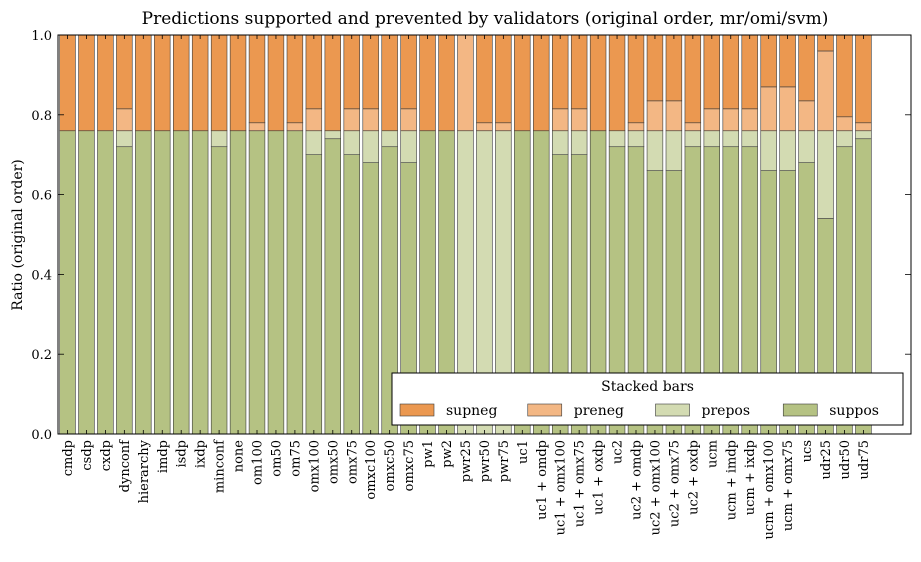  What do you see at coordinates (471, 411) in the screenshot?
I see `legend-label-supneg: supneg` at bounding box center [471, 411].